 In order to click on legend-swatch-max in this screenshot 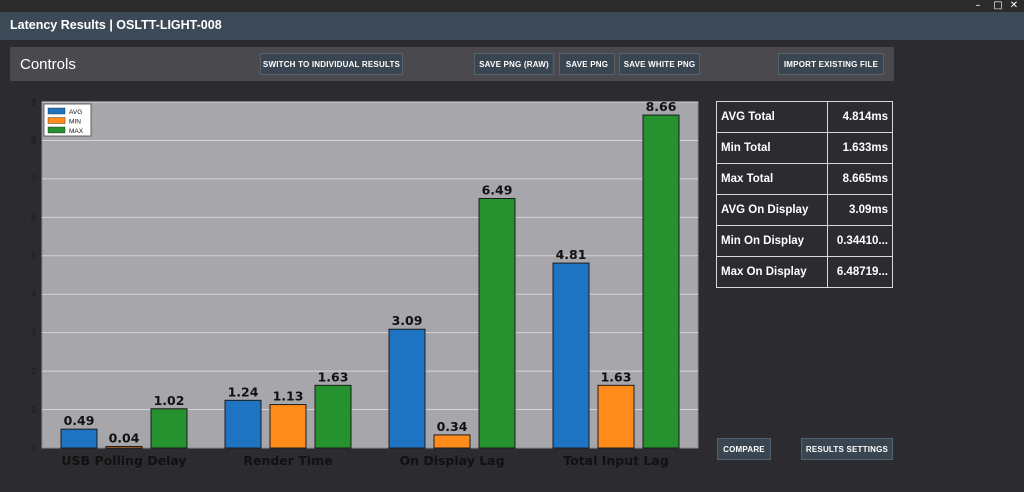, I will do `click(56, 130)`.